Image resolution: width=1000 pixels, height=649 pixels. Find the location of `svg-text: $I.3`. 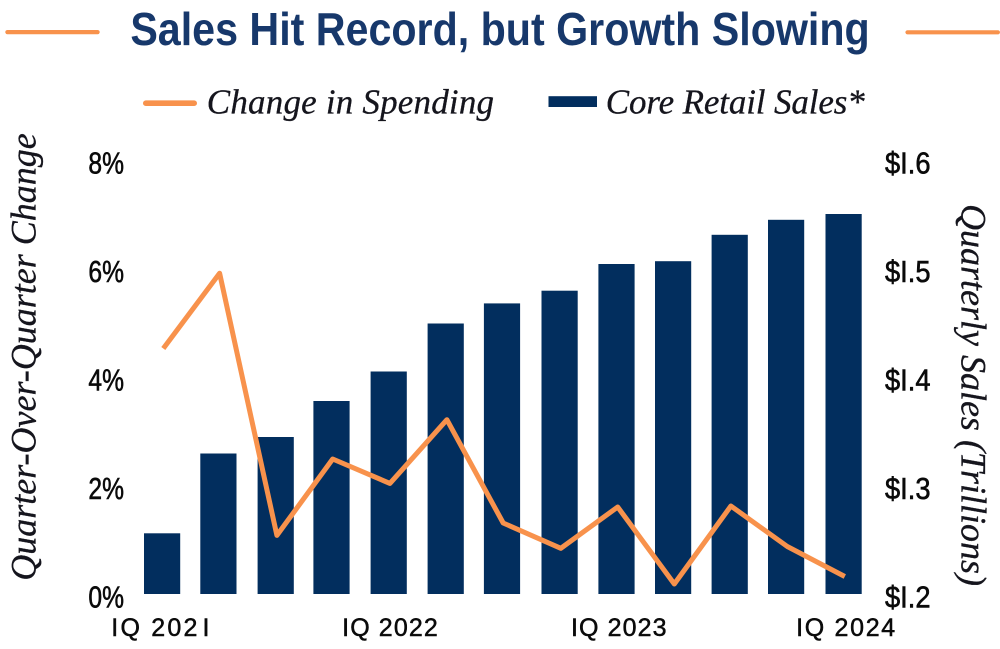

svg-text: $I.3 is located at coordinates (908, 489).